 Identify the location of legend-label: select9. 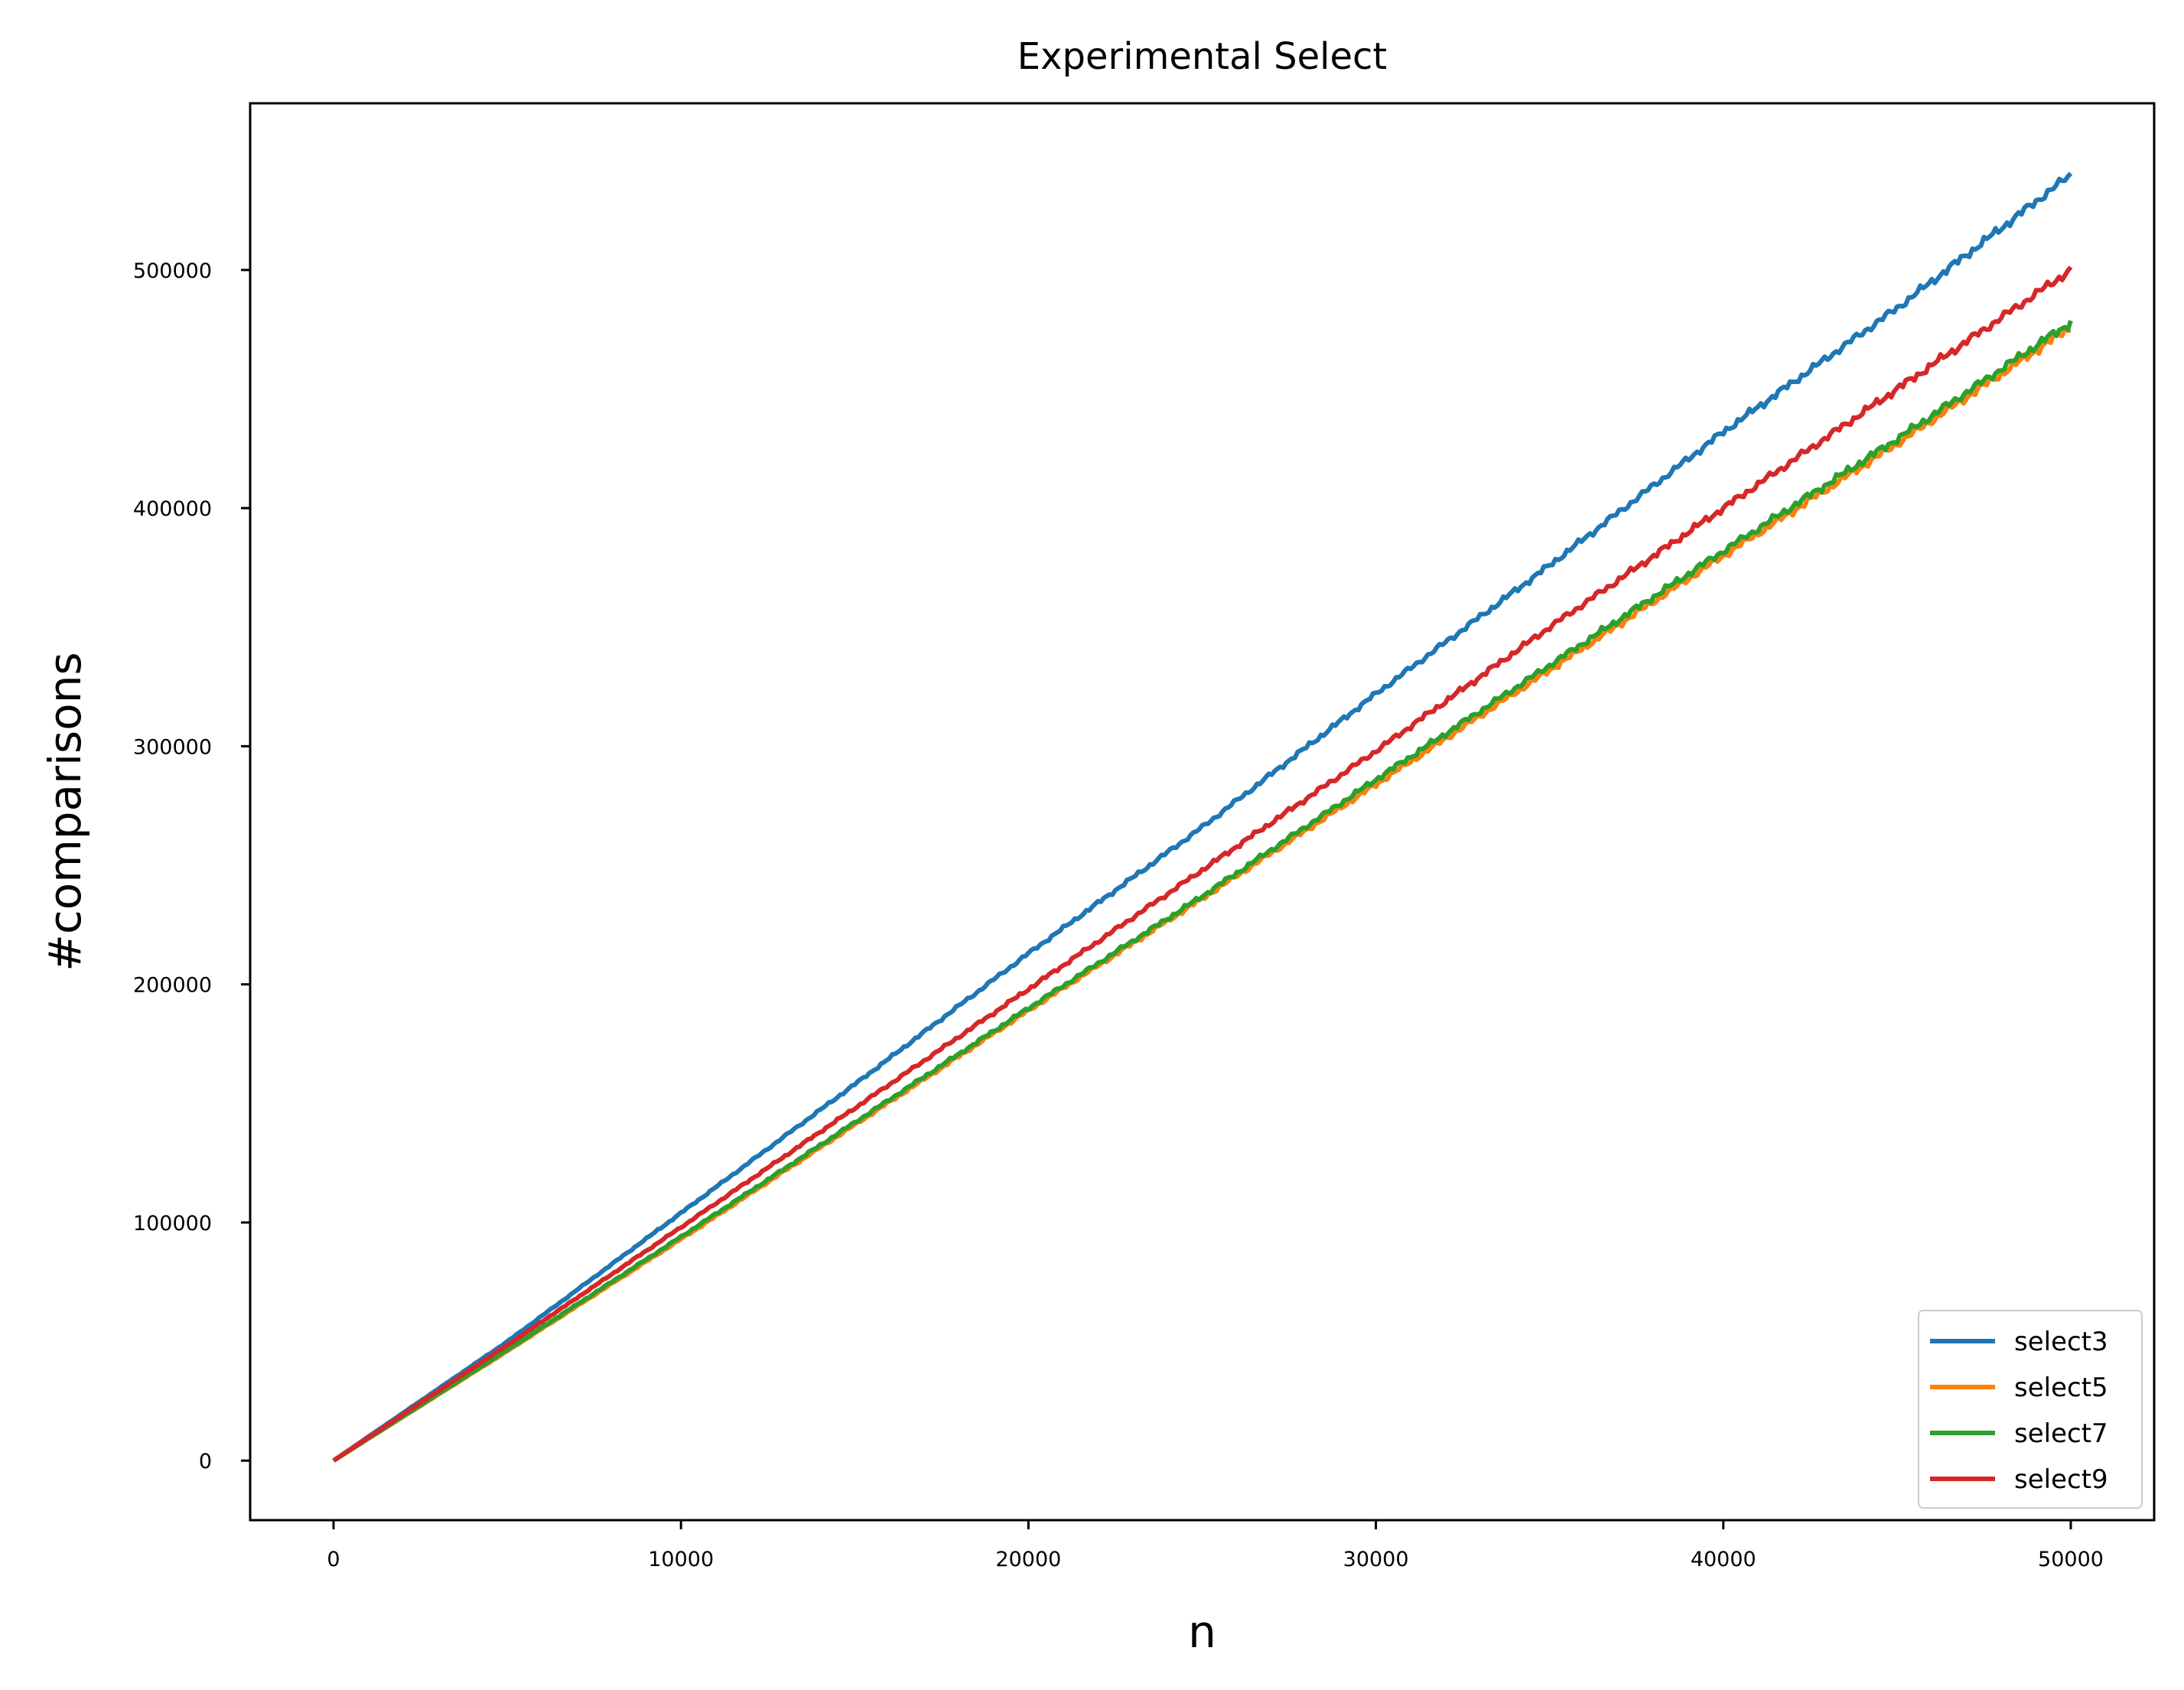
(2061, 1479).